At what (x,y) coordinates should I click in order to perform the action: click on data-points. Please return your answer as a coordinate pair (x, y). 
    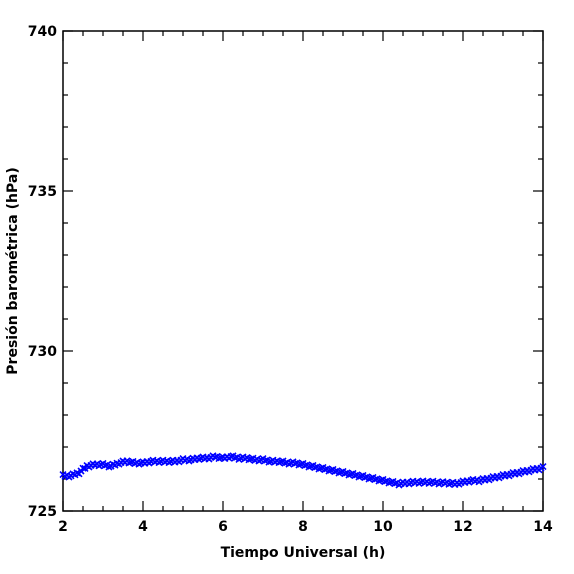
    Looking at the image, I should click on (303, 470).